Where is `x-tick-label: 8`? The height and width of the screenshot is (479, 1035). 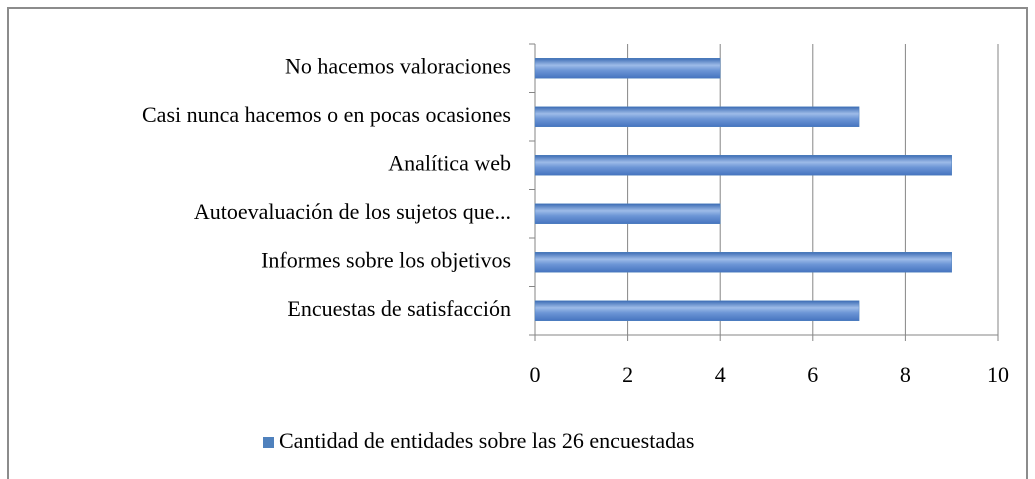 x-tick-label: 8 is located at coordinates (905, 374).